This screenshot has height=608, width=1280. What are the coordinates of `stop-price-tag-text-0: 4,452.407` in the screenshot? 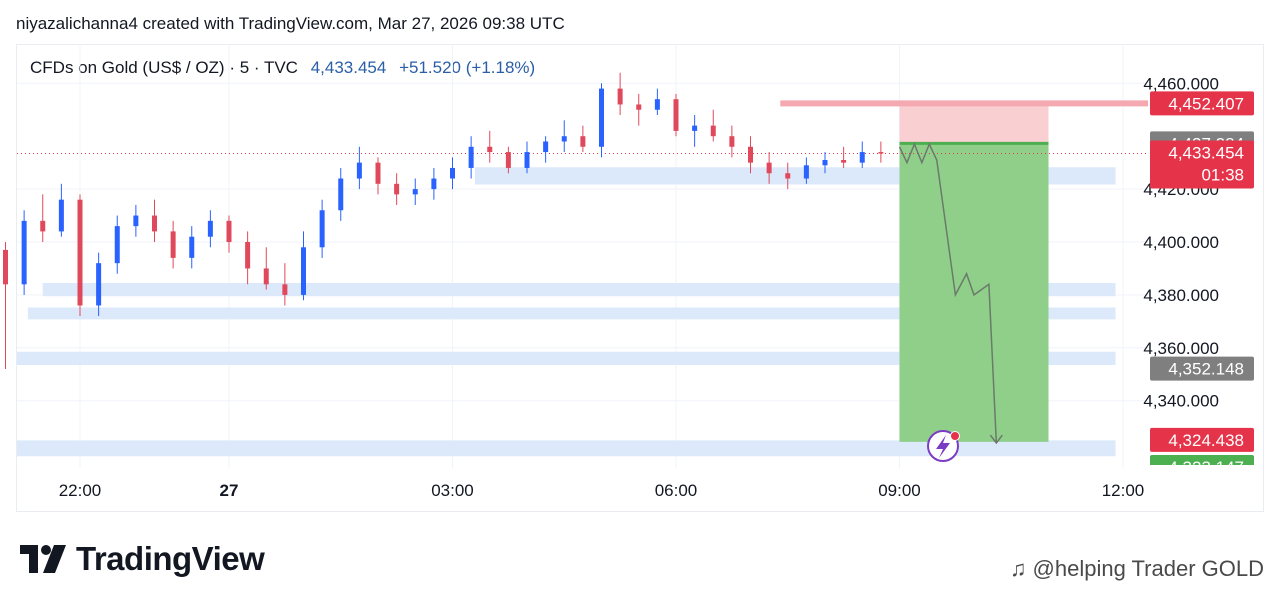 It's located at (1206, 103).